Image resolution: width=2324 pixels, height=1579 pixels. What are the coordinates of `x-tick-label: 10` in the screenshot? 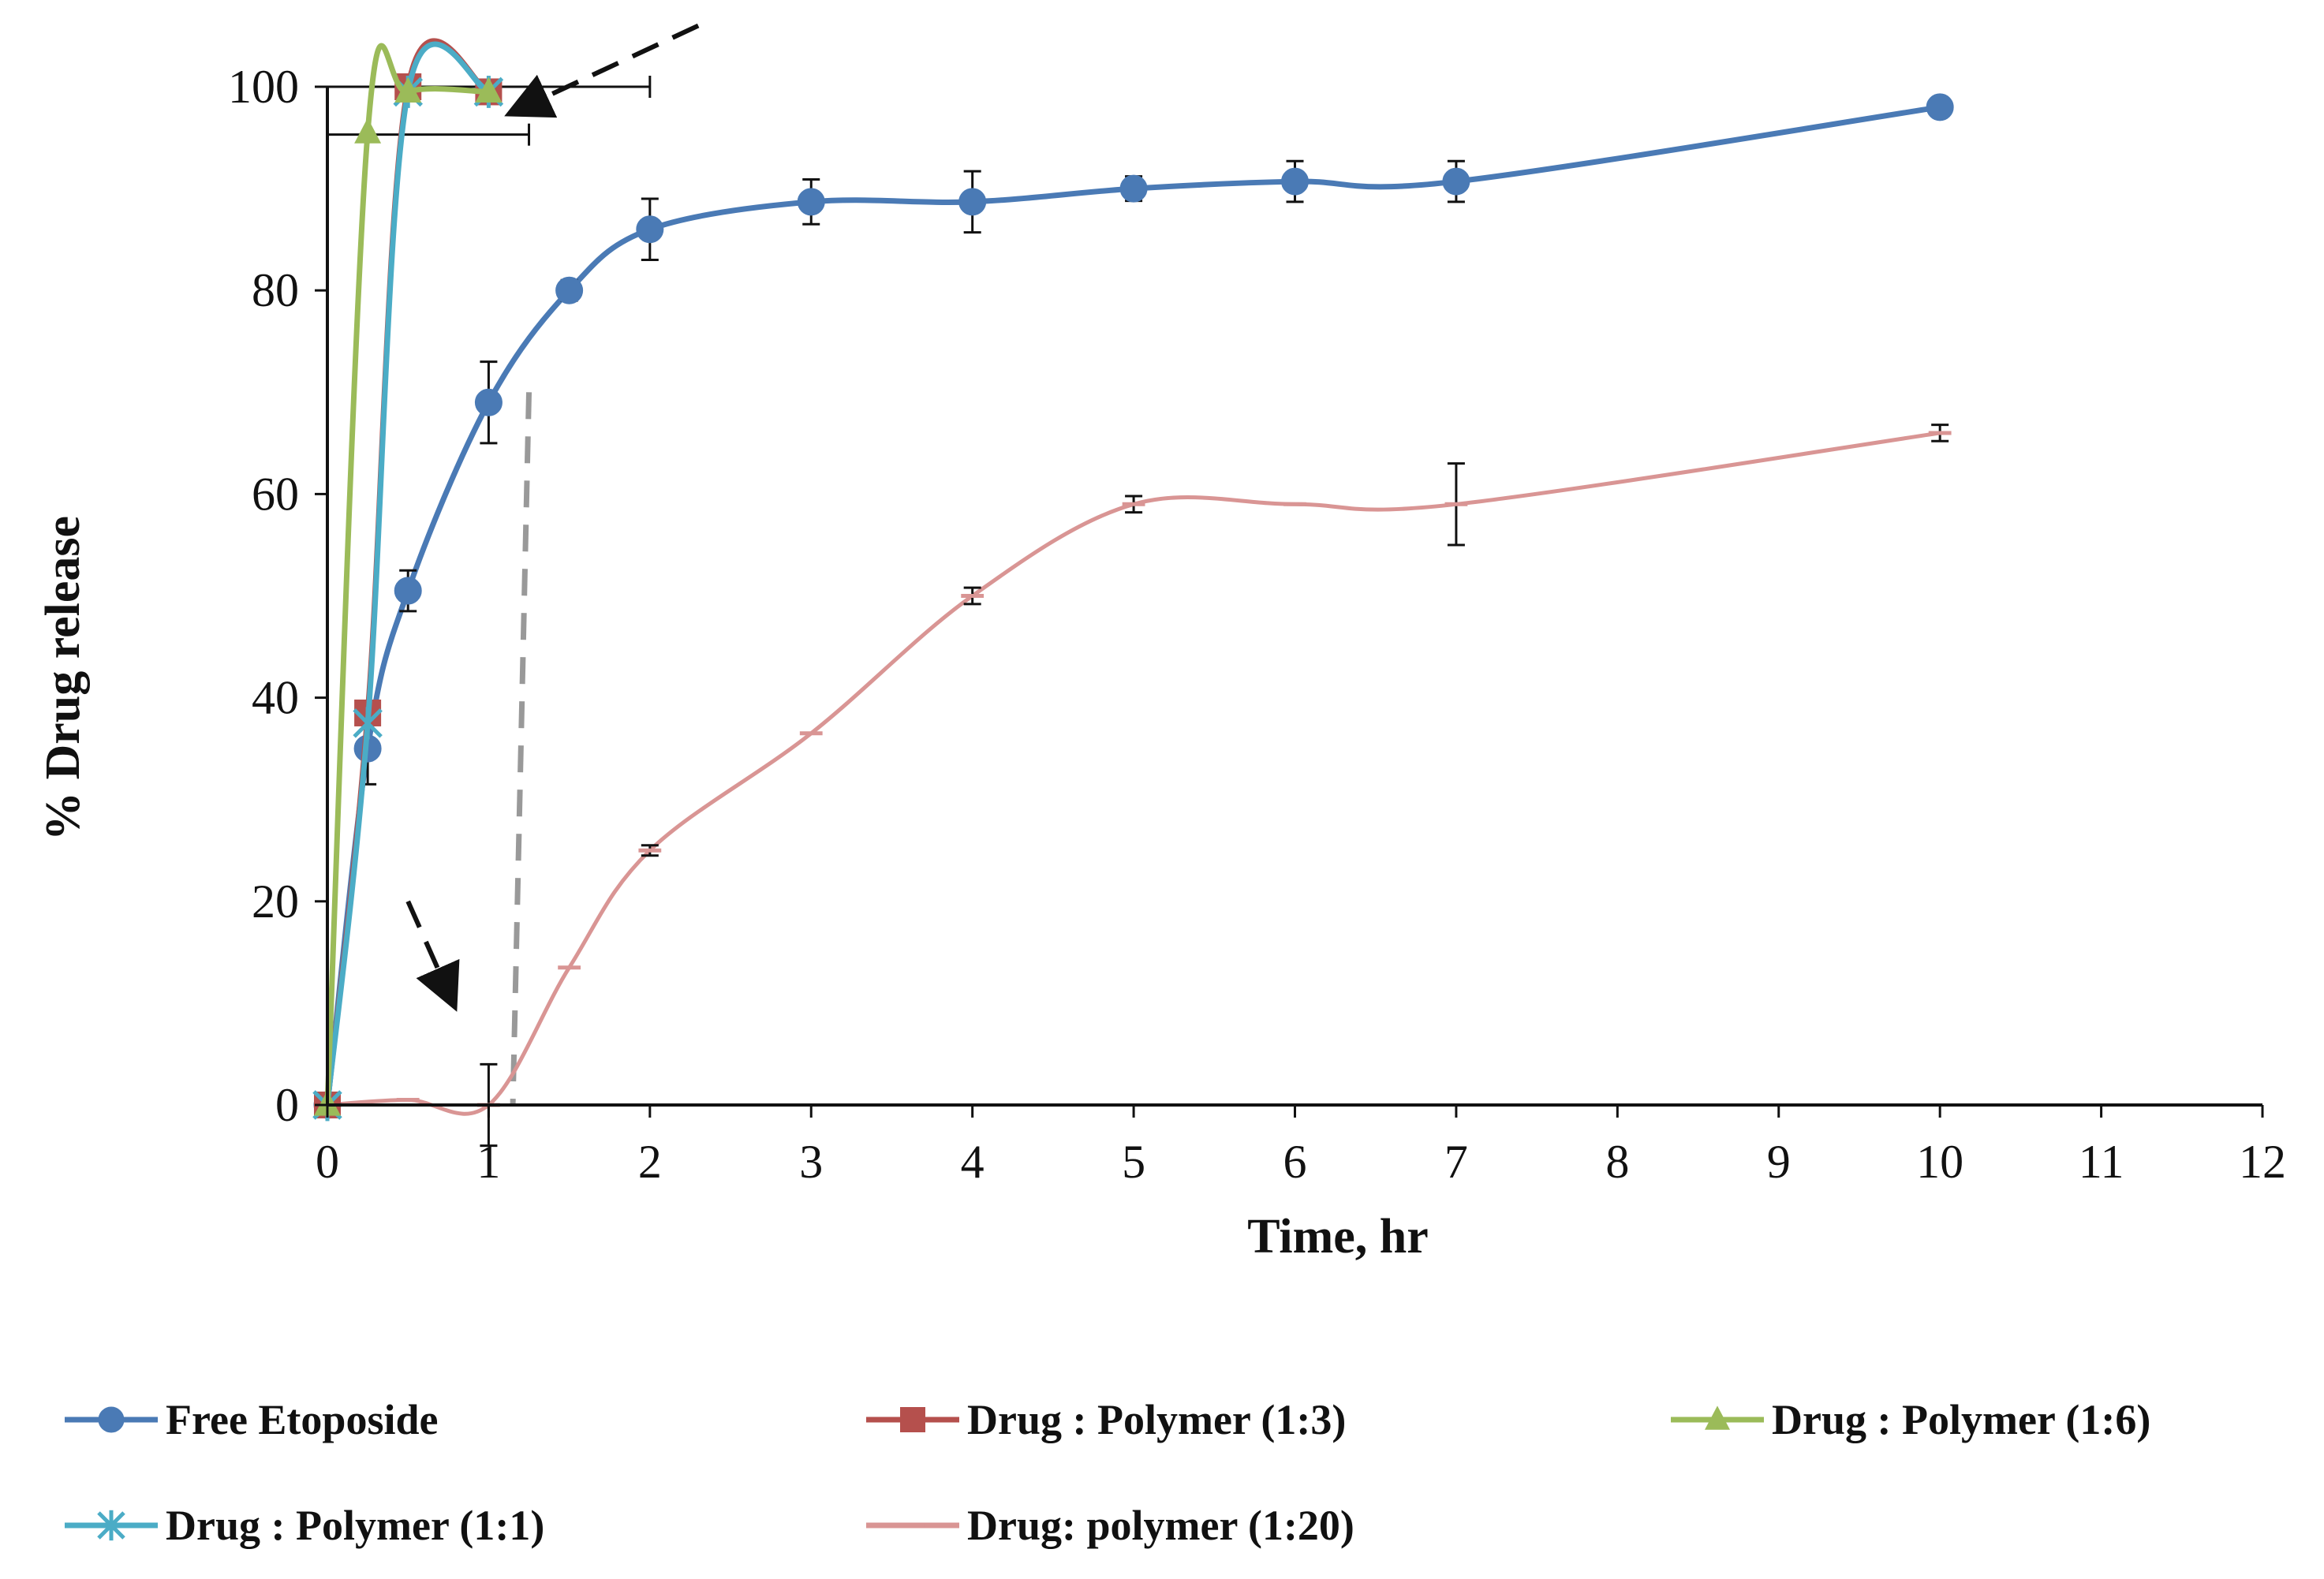 It's located at (1939, 1162).